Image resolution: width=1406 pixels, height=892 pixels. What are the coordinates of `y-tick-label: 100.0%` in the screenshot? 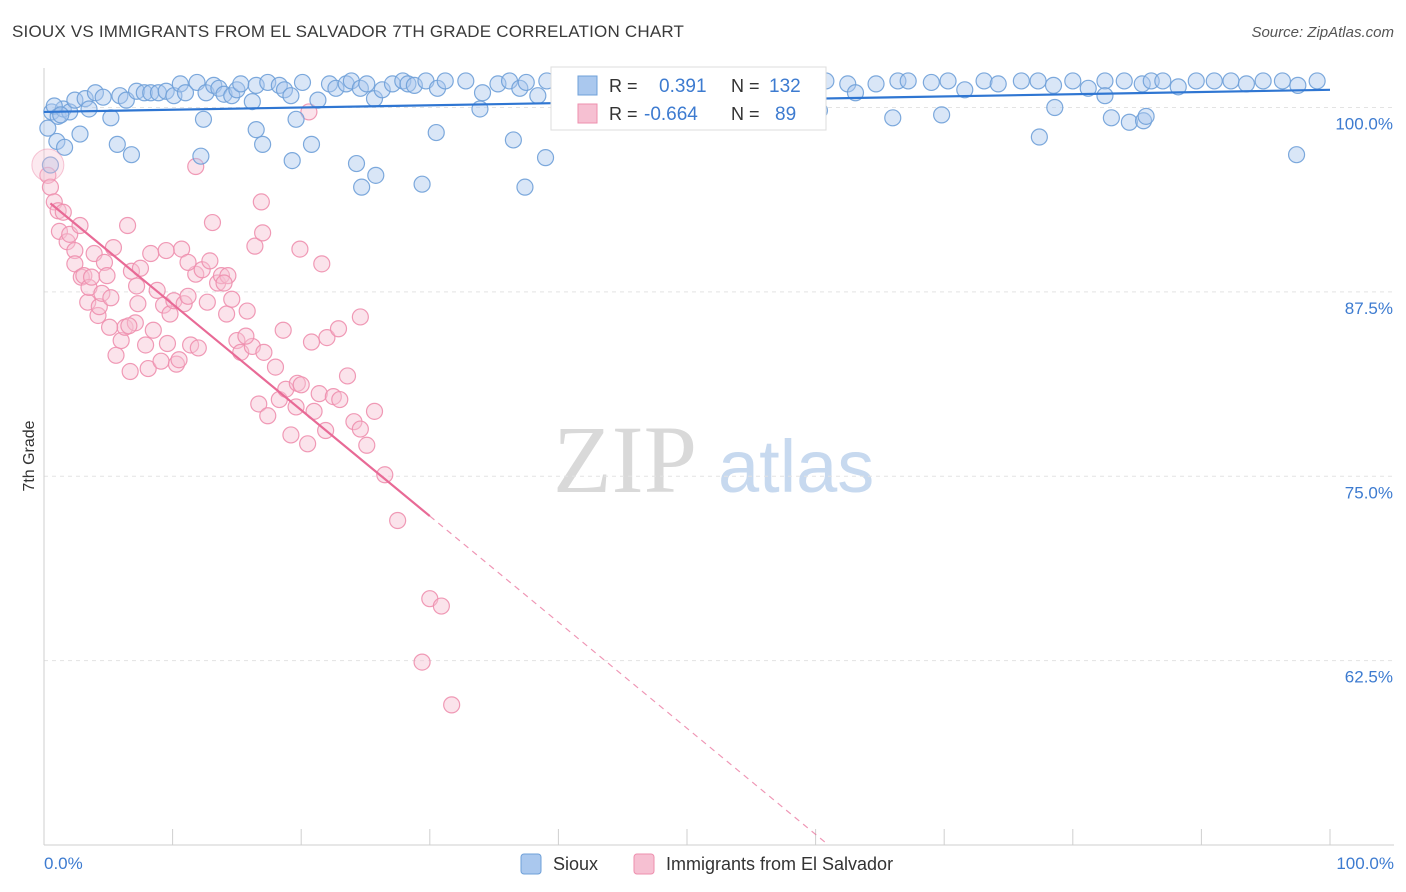 It's located at (1364, 124).